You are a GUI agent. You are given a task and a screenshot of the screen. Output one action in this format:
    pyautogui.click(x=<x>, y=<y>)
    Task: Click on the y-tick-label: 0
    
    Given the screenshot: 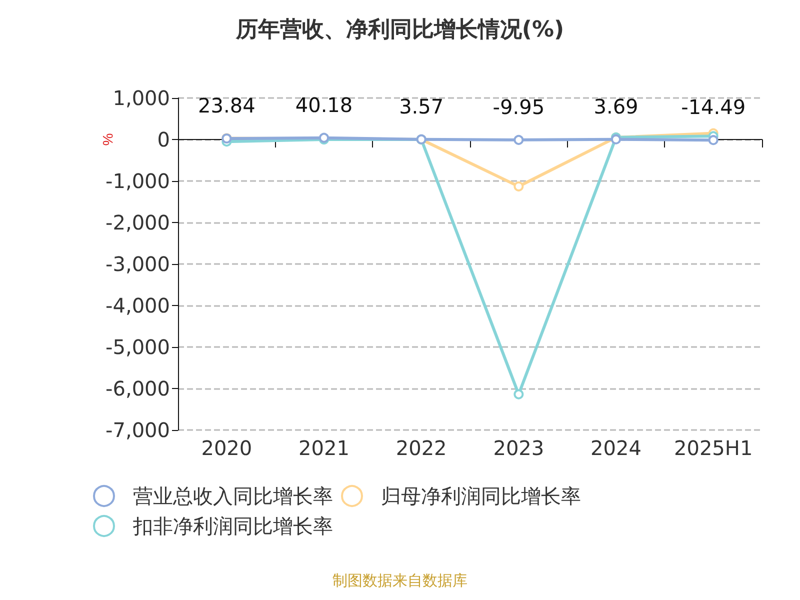 What is the action you would take?
    pyautogui.click(x=163, y=140)
    